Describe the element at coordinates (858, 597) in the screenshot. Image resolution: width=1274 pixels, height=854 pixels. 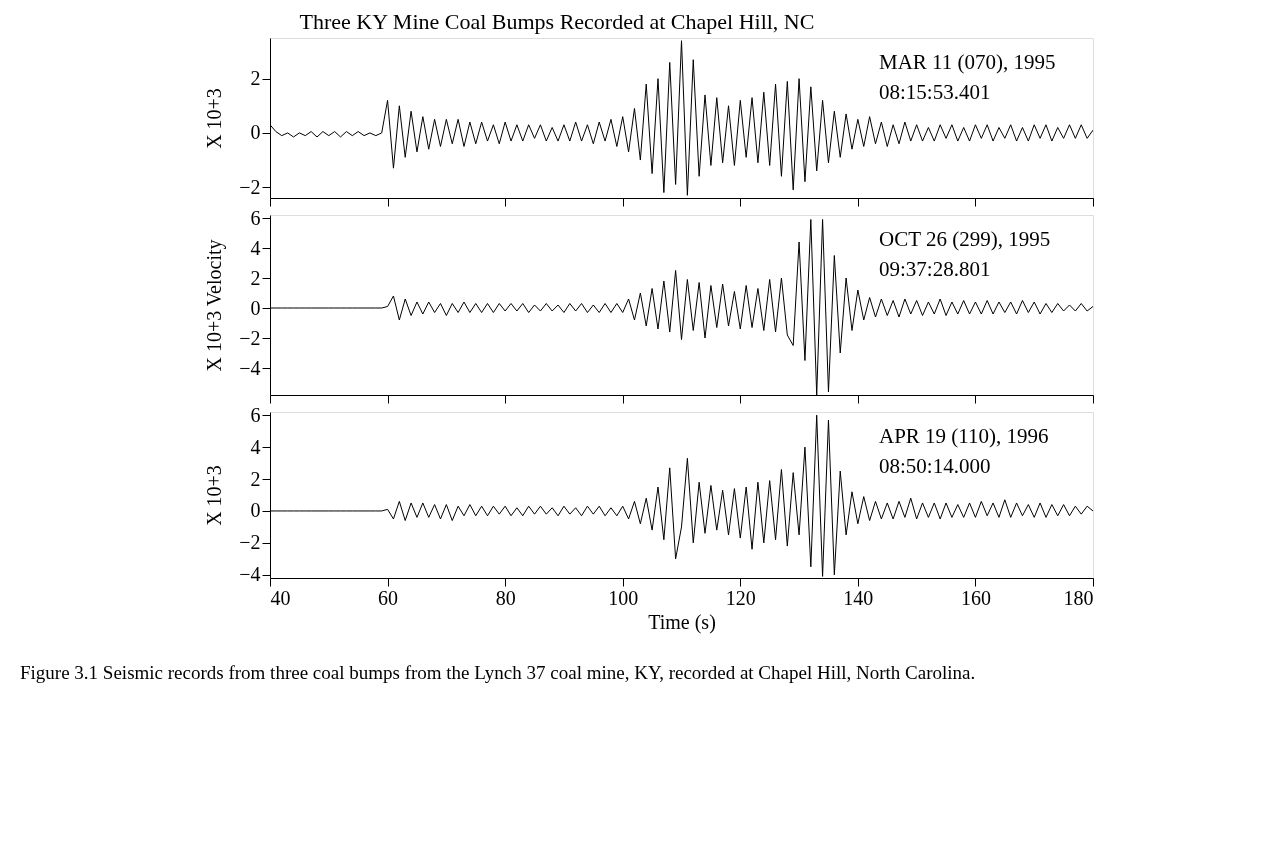
I see `x-tick-label: 140` at that location.